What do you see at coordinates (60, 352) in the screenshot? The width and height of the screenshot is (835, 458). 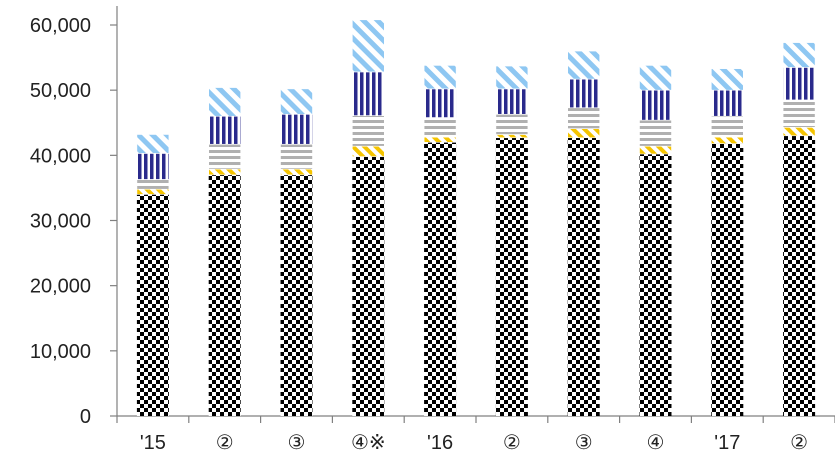 I see `y-tick-label: 10,000` at bounding box center [60, 352].